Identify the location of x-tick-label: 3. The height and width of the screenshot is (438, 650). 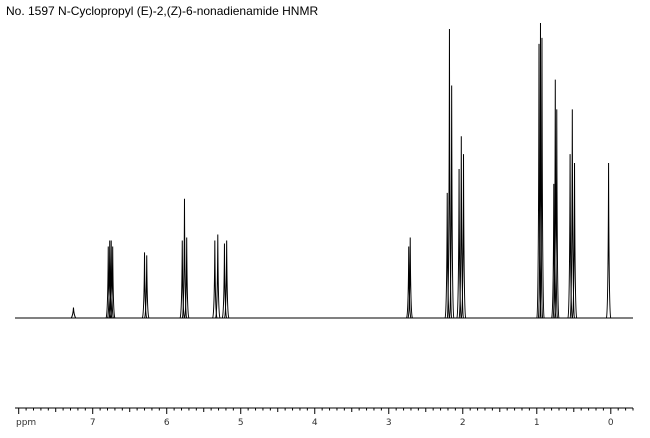
(389, 423).